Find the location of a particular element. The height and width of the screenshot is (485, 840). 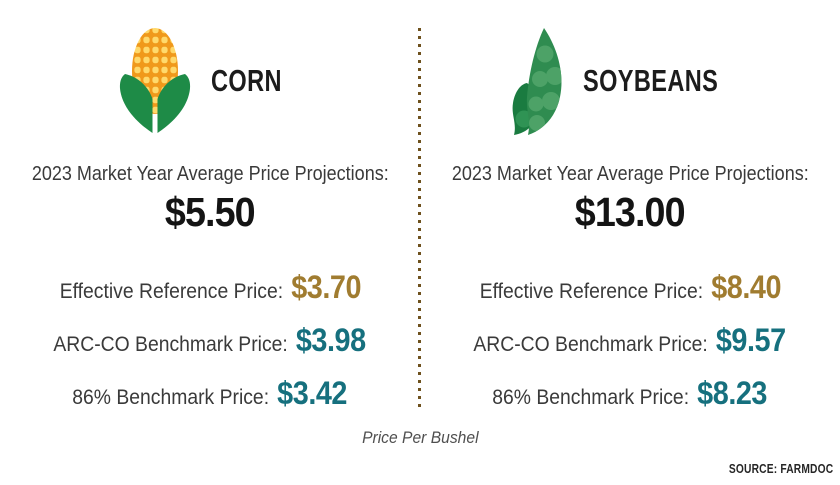

corn-effective-reference-price-row: Effective Reference Price: $3.70 is located at coordinates (210, 287).